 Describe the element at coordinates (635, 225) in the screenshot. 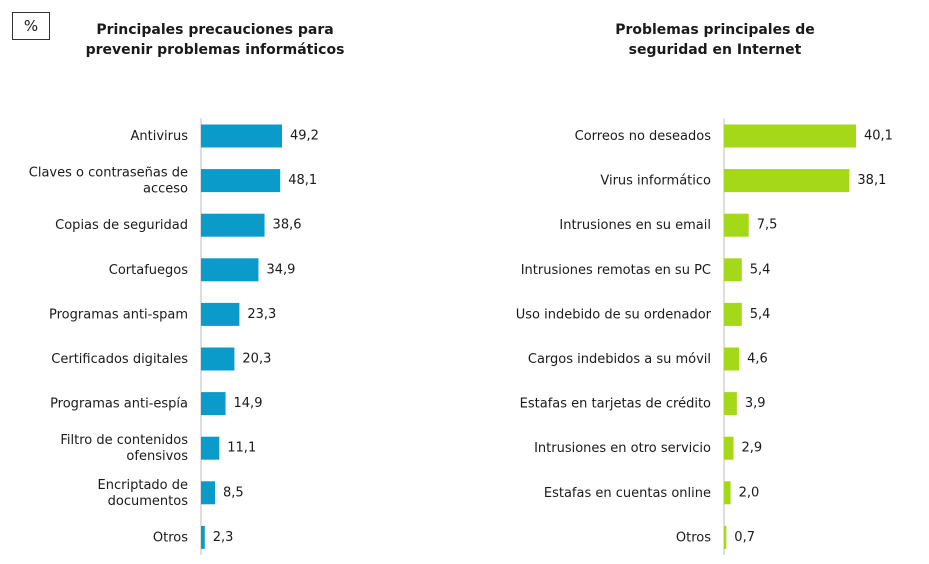

I see `category-label: Intrusiones en su email` at that location.